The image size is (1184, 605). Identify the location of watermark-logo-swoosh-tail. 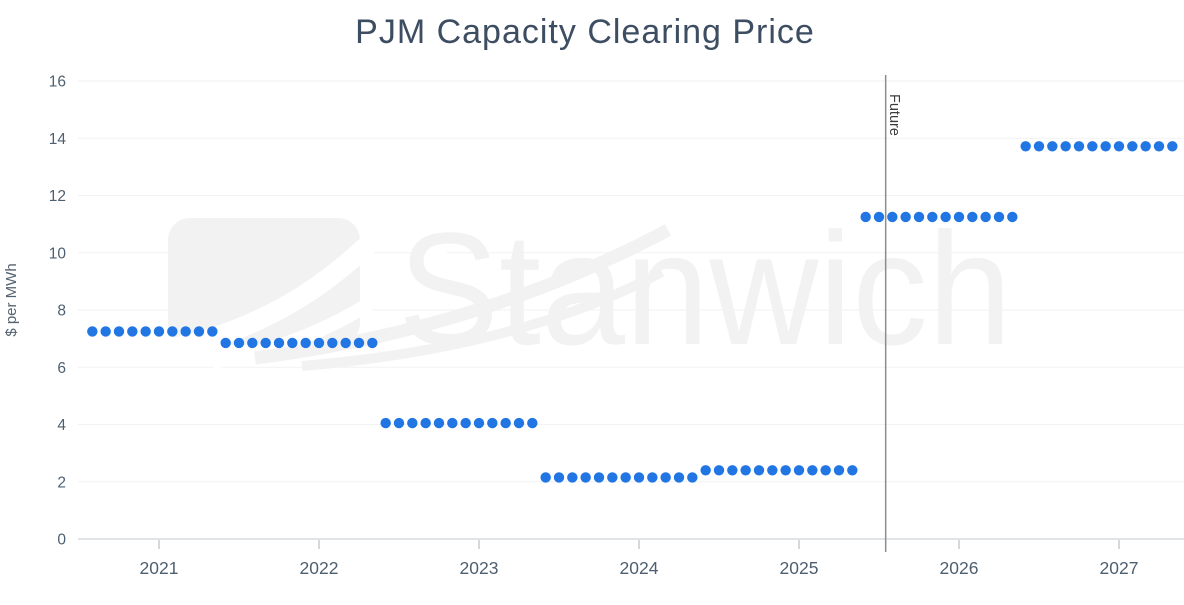
(463, 294).